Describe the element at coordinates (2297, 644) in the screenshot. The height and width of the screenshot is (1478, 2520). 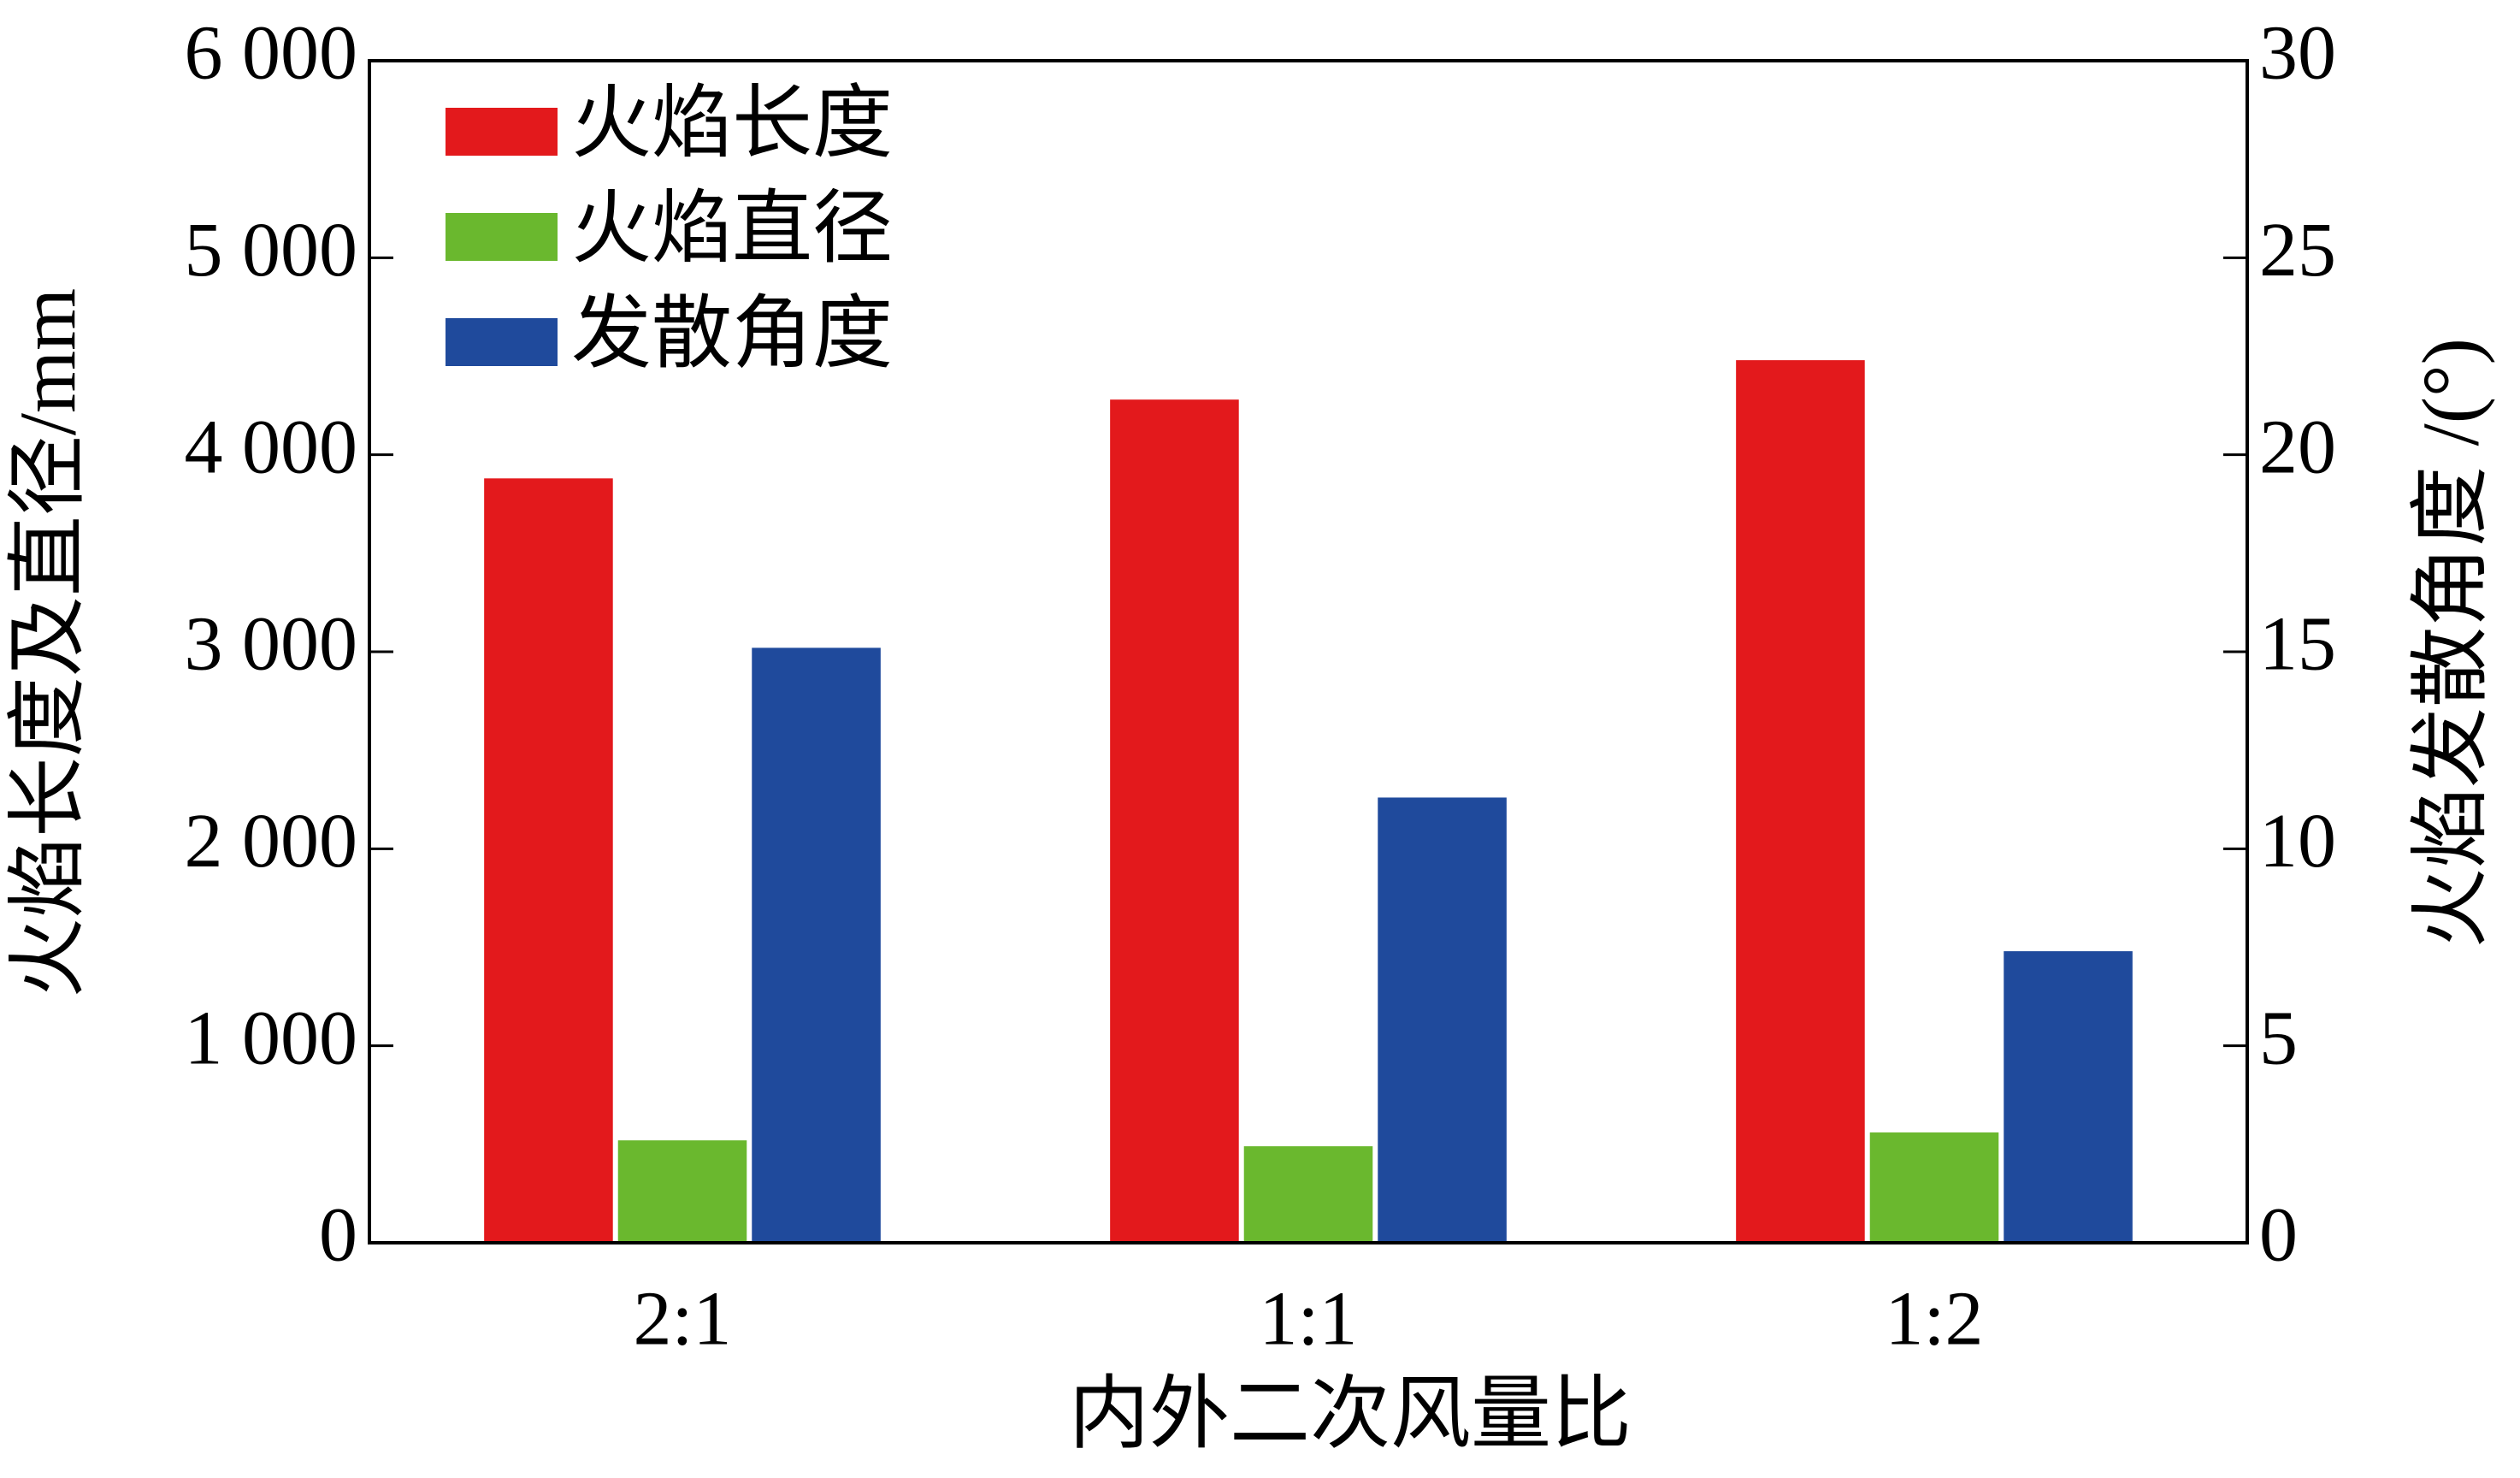
I see `y2-tick-label: 15` at that location.